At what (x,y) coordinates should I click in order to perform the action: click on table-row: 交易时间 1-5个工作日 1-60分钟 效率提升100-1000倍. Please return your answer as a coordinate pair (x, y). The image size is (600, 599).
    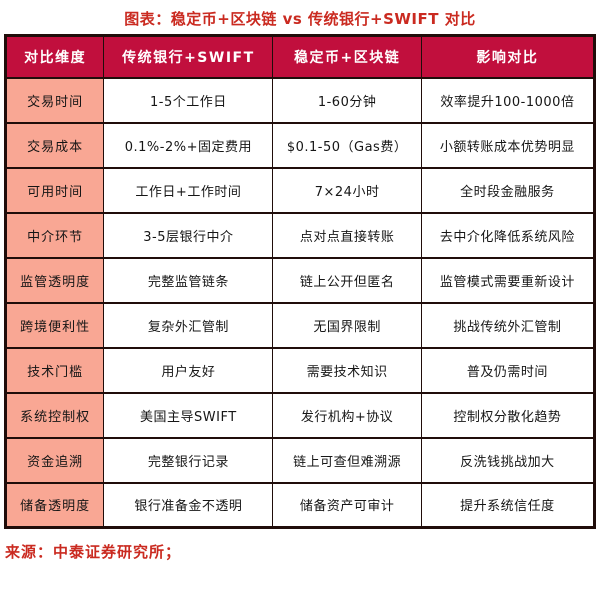
    Looking at the image, I should click on (300, 99).